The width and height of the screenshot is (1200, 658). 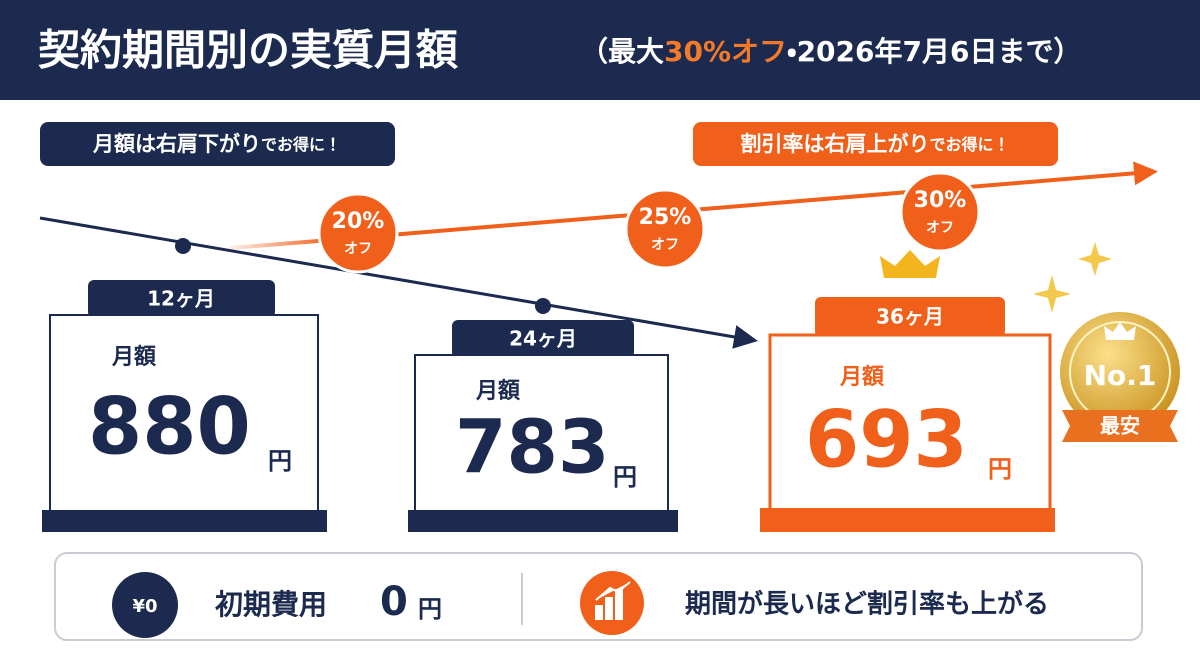 I want to click on fee-unit: 円, so click(x=430, y=609).